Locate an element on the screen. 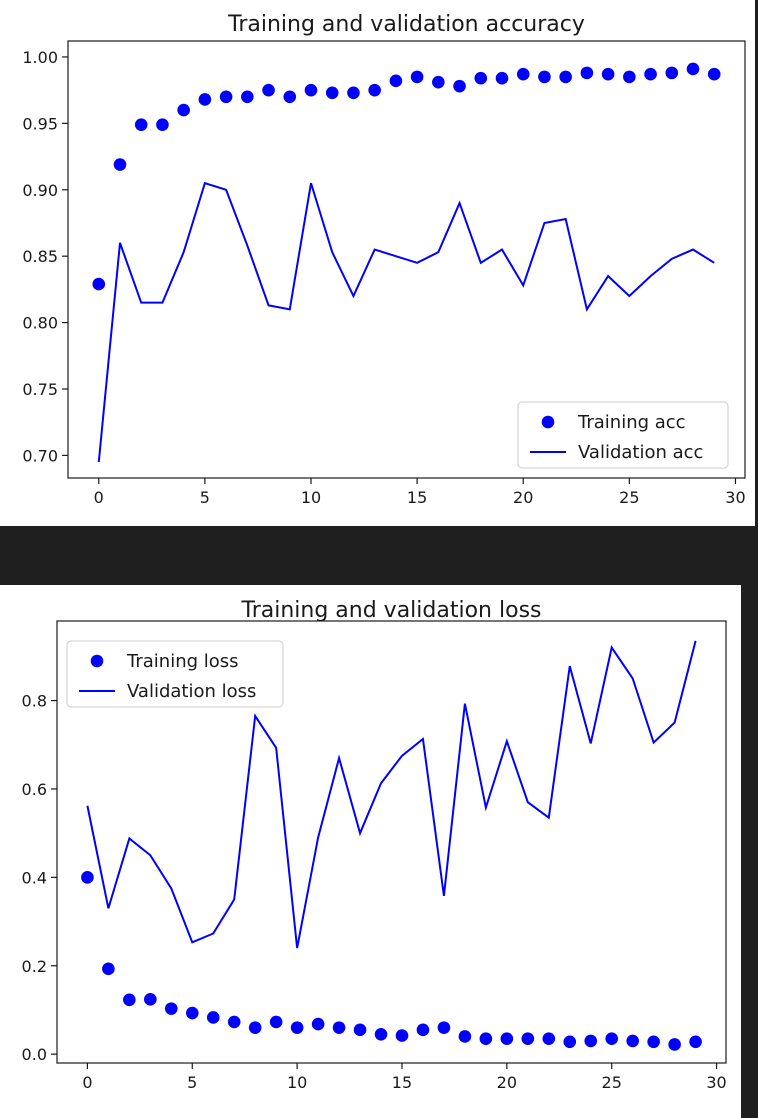  chart-title: Training and validation accuracy is located at coordinates (406, 24).